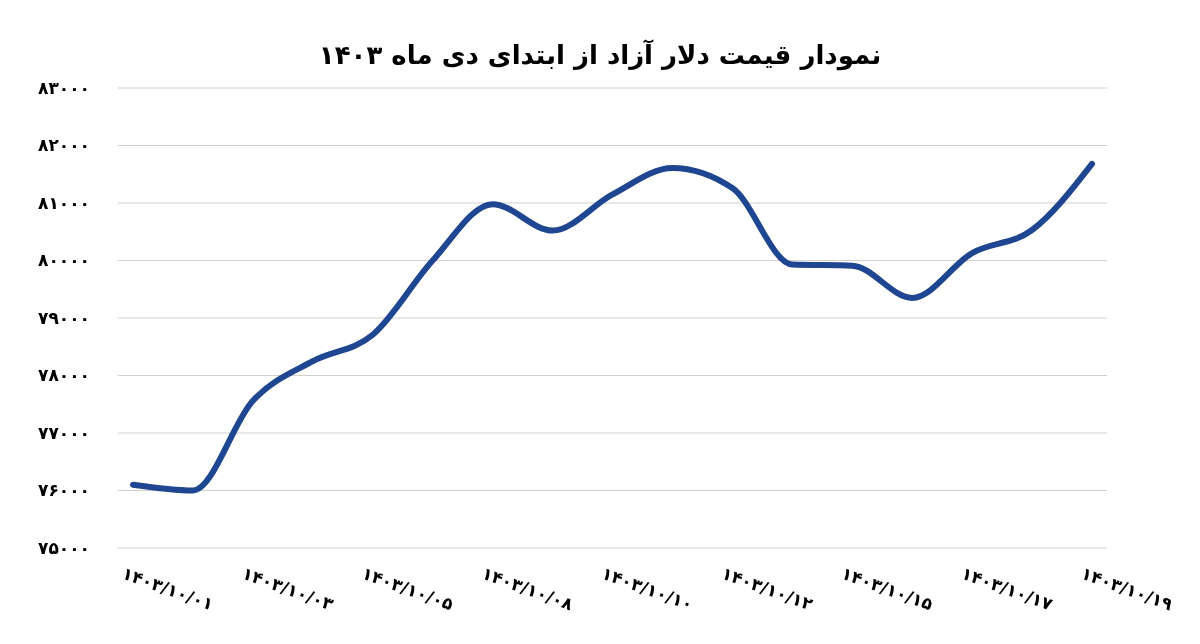  I want to click on x-tick-label: ۱۴۰۳/۱۰/۰۸, so click(528, 588).